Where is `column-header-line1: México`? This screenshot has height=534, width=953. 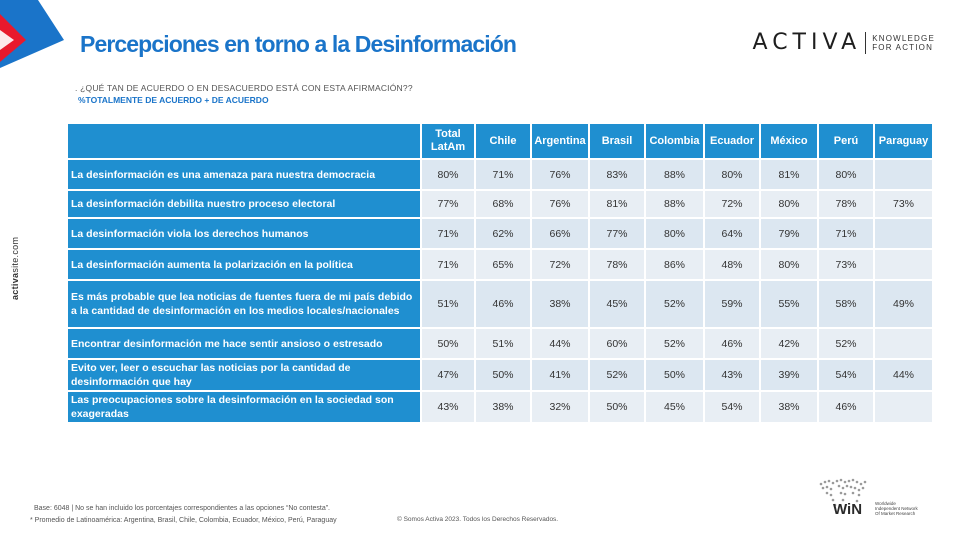 column-header-line1: México is located at coordinates (789, 140).